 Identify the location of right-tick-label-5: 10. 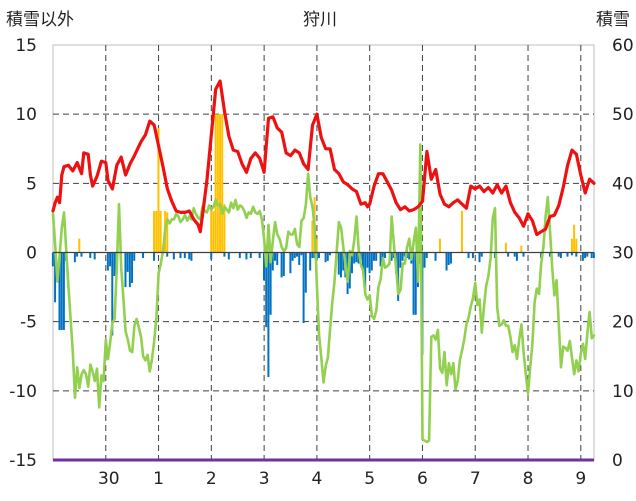
(623, 392).